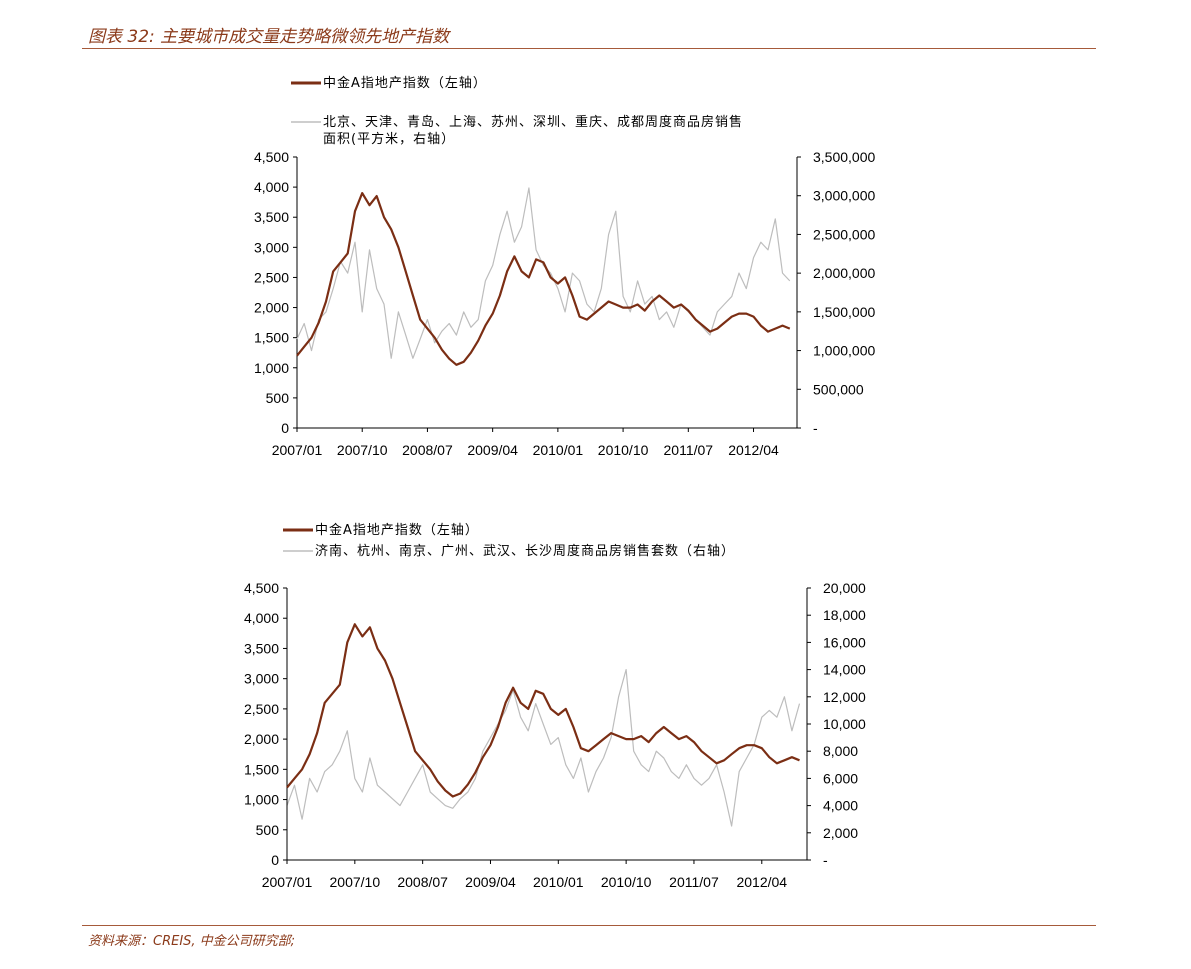  What do you see at coordinates (269, 37) in the screenshot?
I see `page-title: 图表 32: 主要城市成交量走势略微领先地产指数` at bounding box center [269, 37].